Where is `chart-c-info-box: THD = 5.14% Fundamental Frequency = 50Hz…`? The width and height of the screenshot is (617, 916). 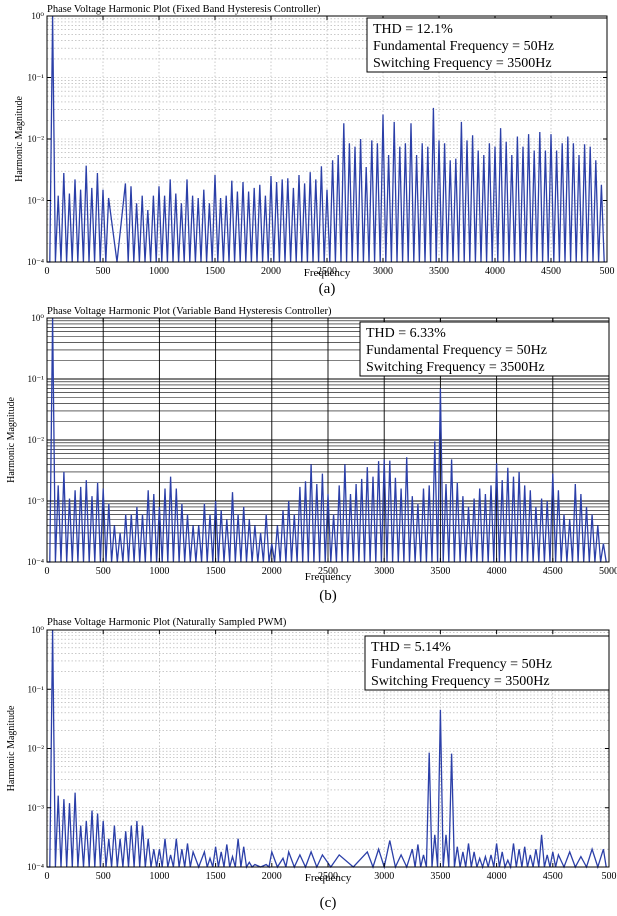
chart-c-info-box: THD = 5.14% Fundamental Frequency = 50Hz… is located at coordinates (487, 663).